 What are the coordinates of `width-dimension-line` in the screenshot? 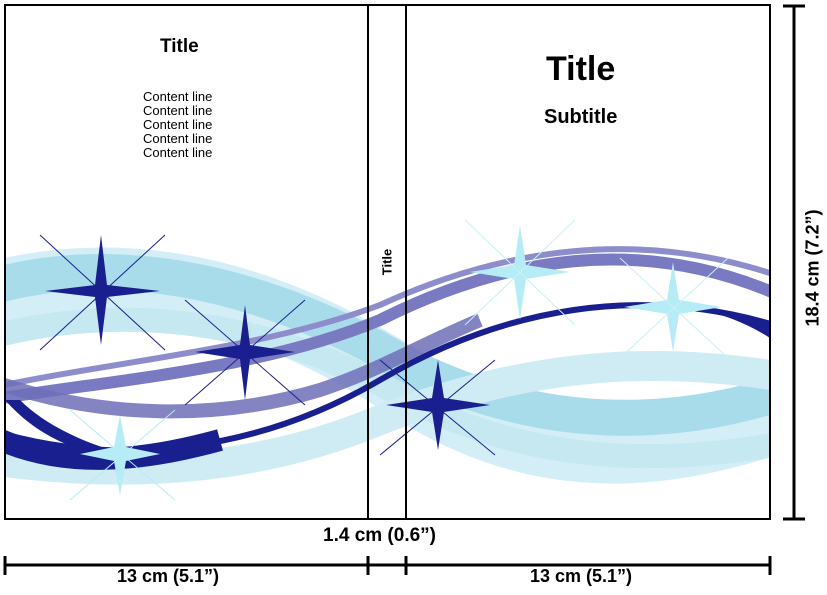 It's located at (387, 565).